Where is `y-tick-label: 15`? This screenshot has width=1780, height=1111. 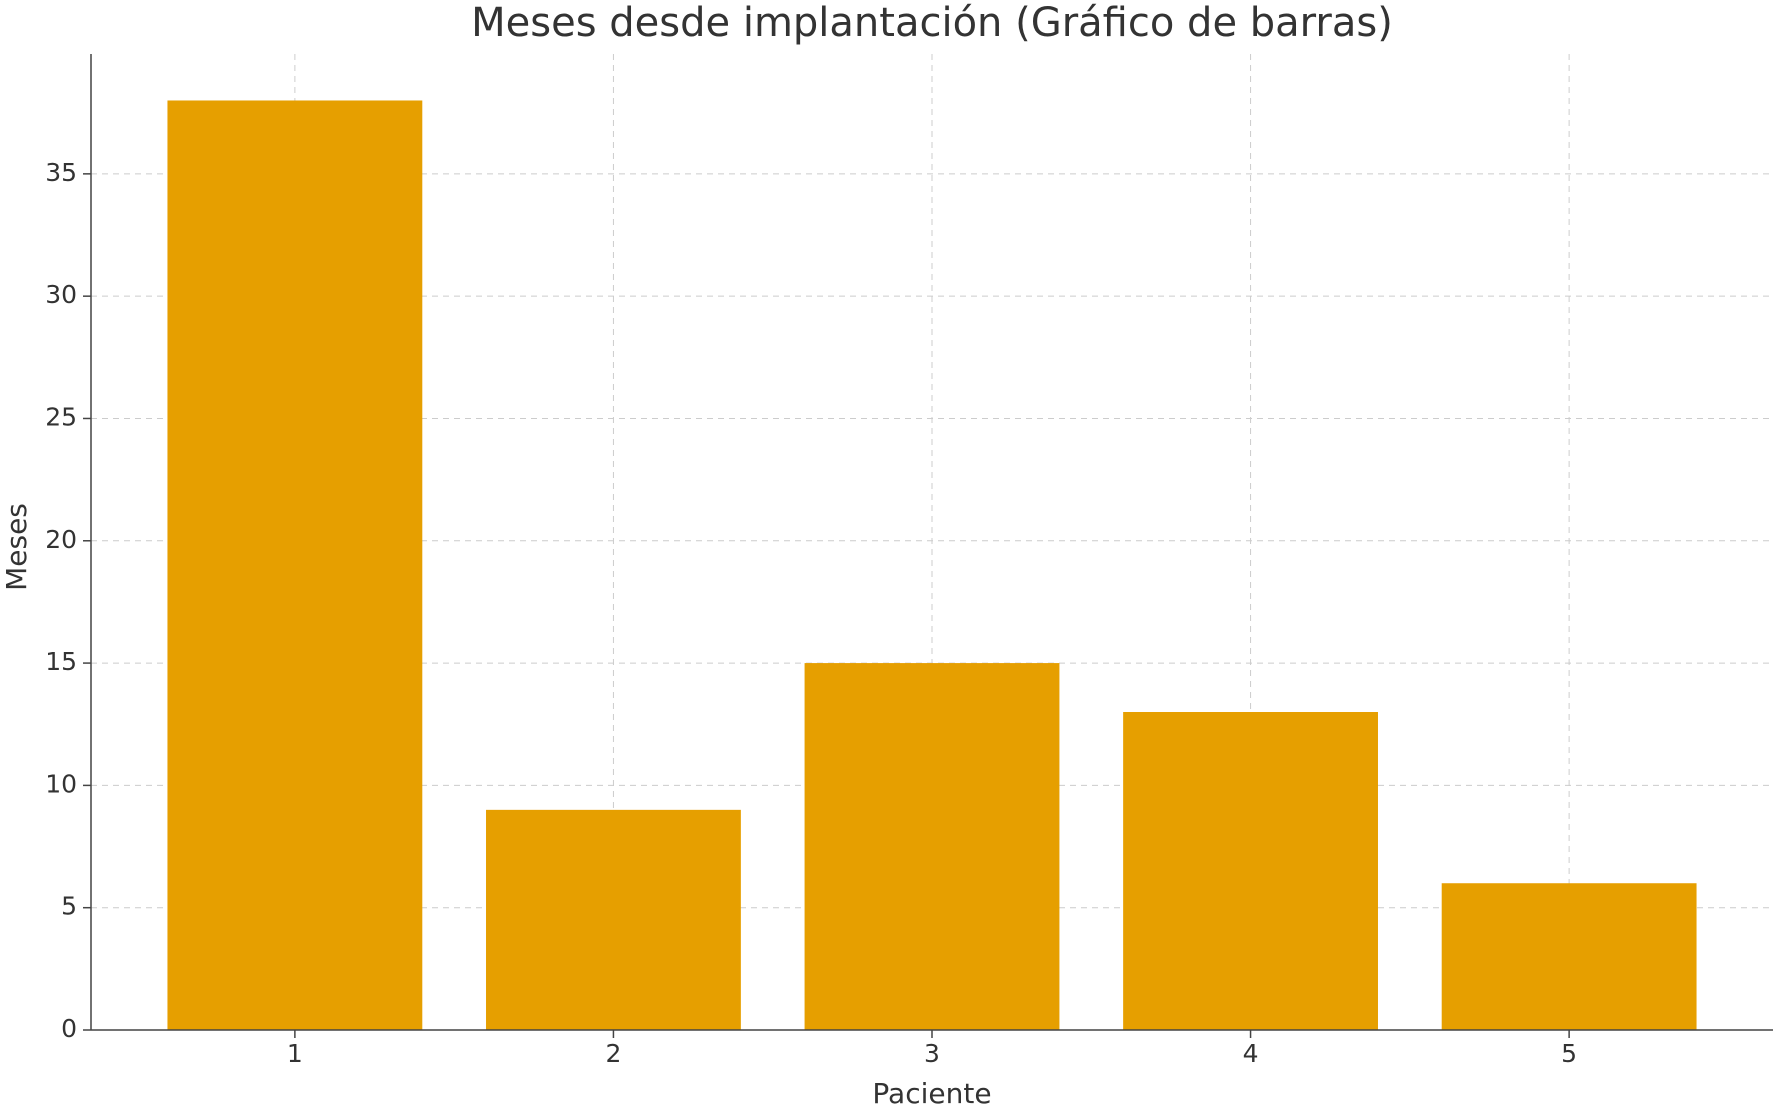
y-tick-label: 15 is located at coordinates (61, 661).